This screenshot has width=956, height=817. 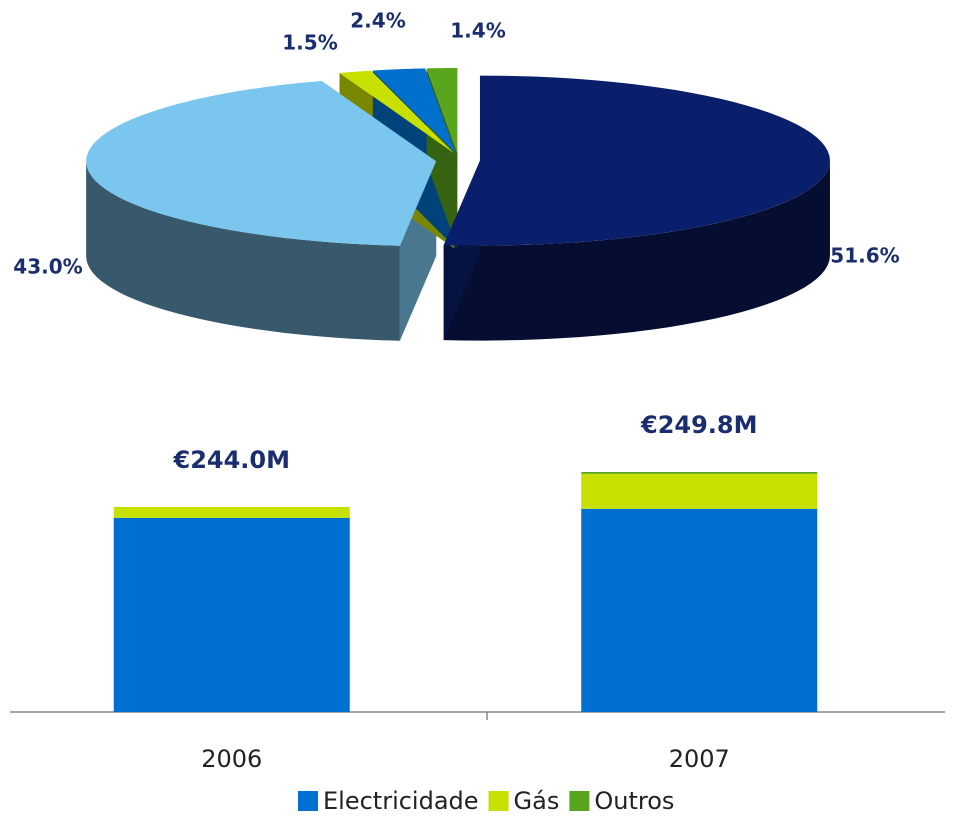 What do you see at coordinates (377, 21) in the screenshot?
I see `pie-label: 2.4%` at bounding box center [377, 21].